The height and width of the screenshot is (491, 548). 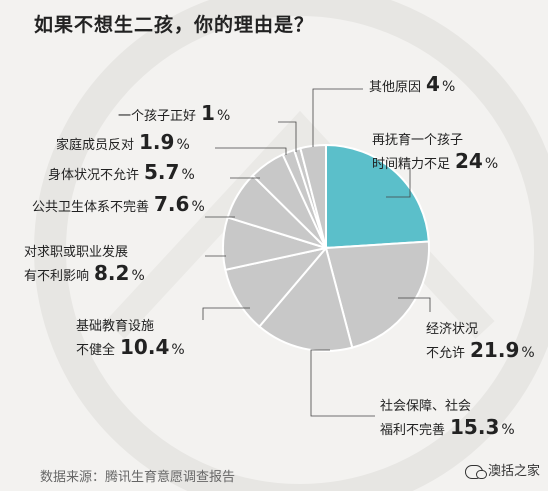 I want to click on slice-label-9: 其他原因 4%, so click(x=412, y=84).